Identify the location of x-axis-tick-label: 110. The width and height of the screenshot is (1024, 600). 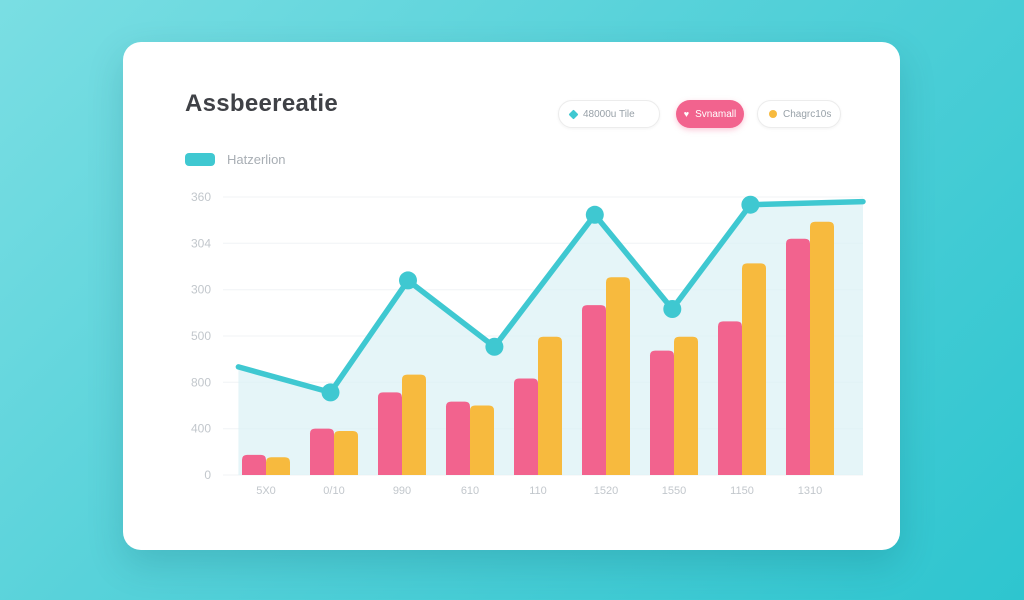
(538, 491).